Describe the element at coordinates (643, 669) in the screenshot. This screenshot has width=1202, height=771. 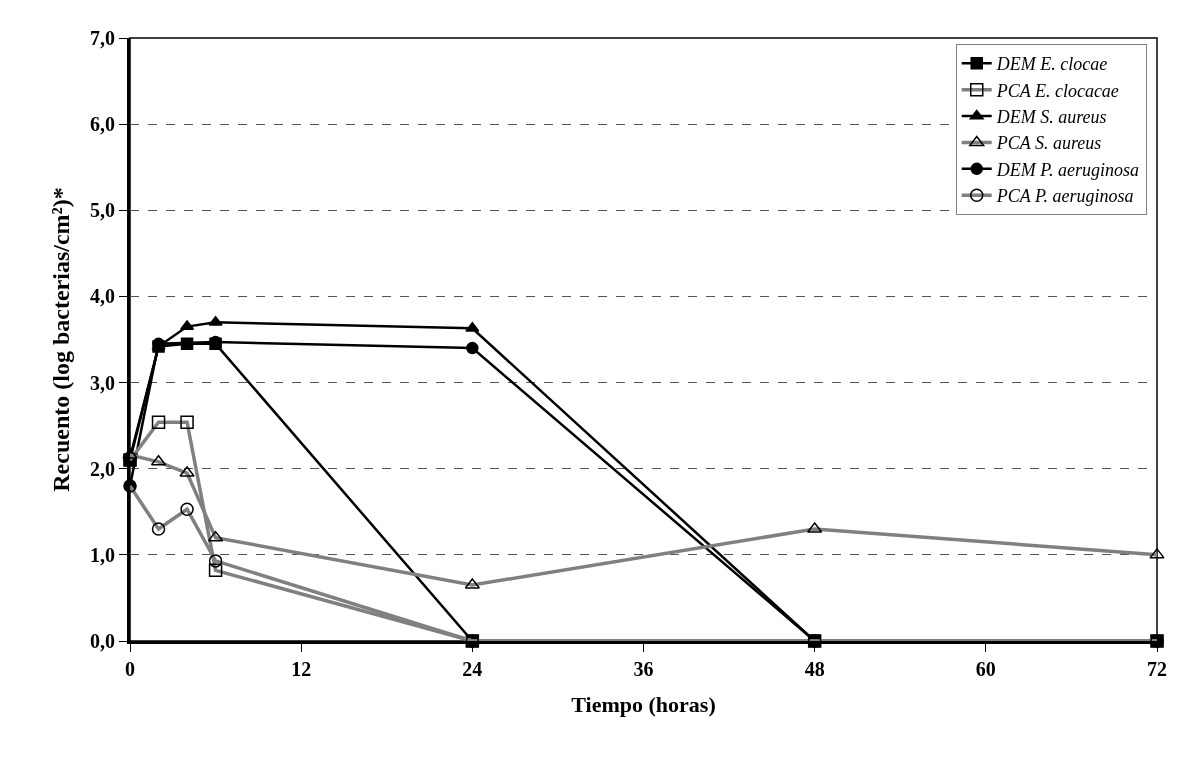
I see `x-tick-label: 36` at that location.